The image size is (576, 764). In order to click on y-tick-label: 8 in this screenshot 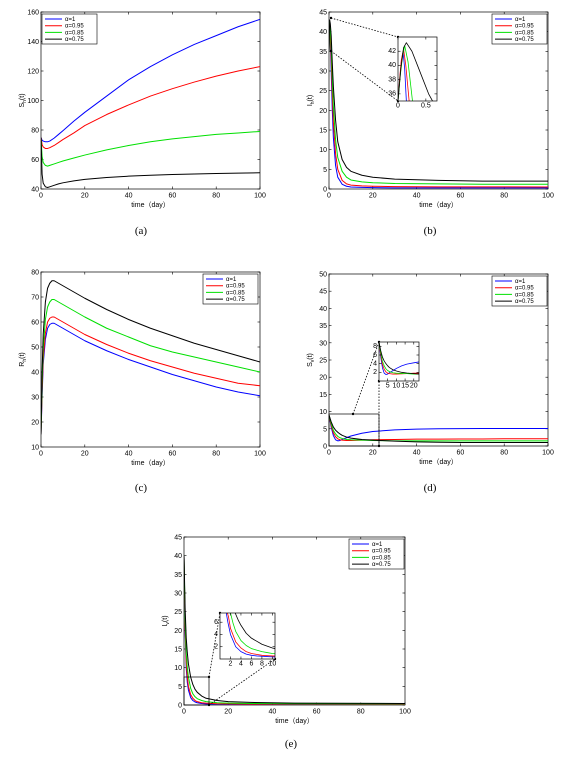, I will do `click(375, 346)`.